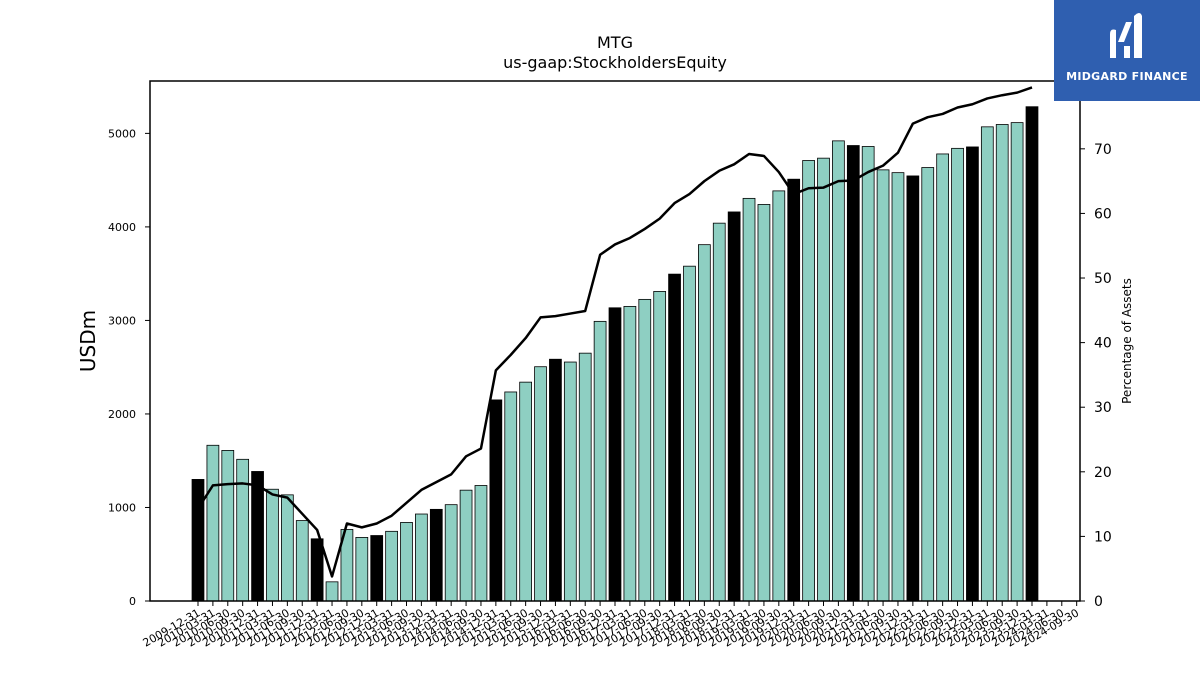 This screenshot has width=1200, height=675. What do you see at coordinates (1103, 279) in the screenshot?
I see `y2-tick-label: 50` at bounding box center [1103, 279].